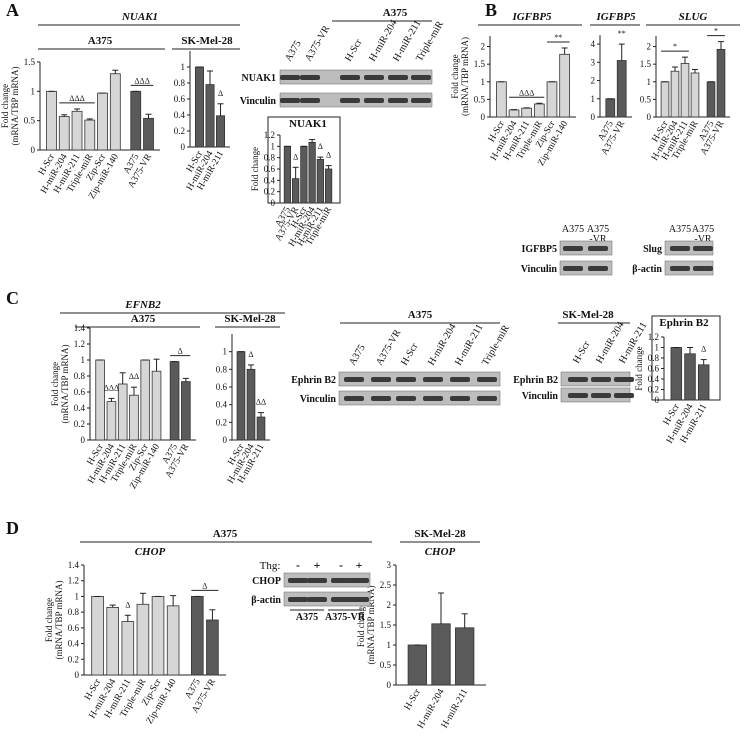 This screenshot has width=755, height=754. What do you see at coordinates (142, 305) in the screenshot?
I see `gene-title: EFNB2` at bounding box center [142, 305].